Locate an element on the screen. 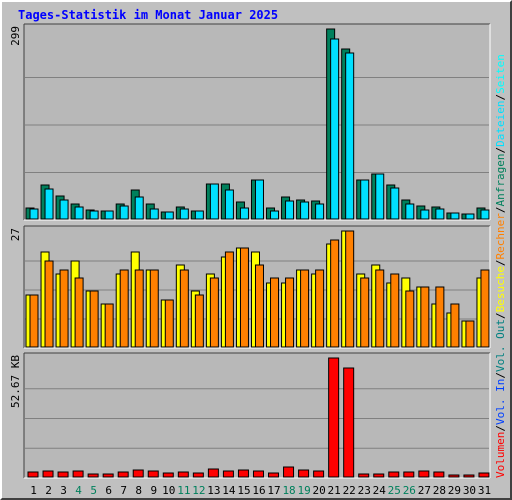 This screenshot has height=500, width=512. panel-middle-ymax-label: 27 is located at coordinates (15, 234).